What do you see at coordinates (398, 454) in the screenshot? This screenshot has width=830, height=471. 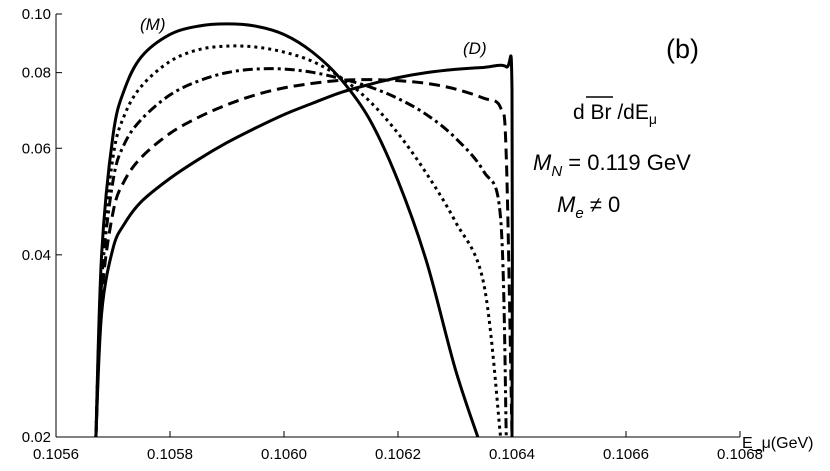 I see `x-tick-label: 0.1062` at bounding box center [398, 454].